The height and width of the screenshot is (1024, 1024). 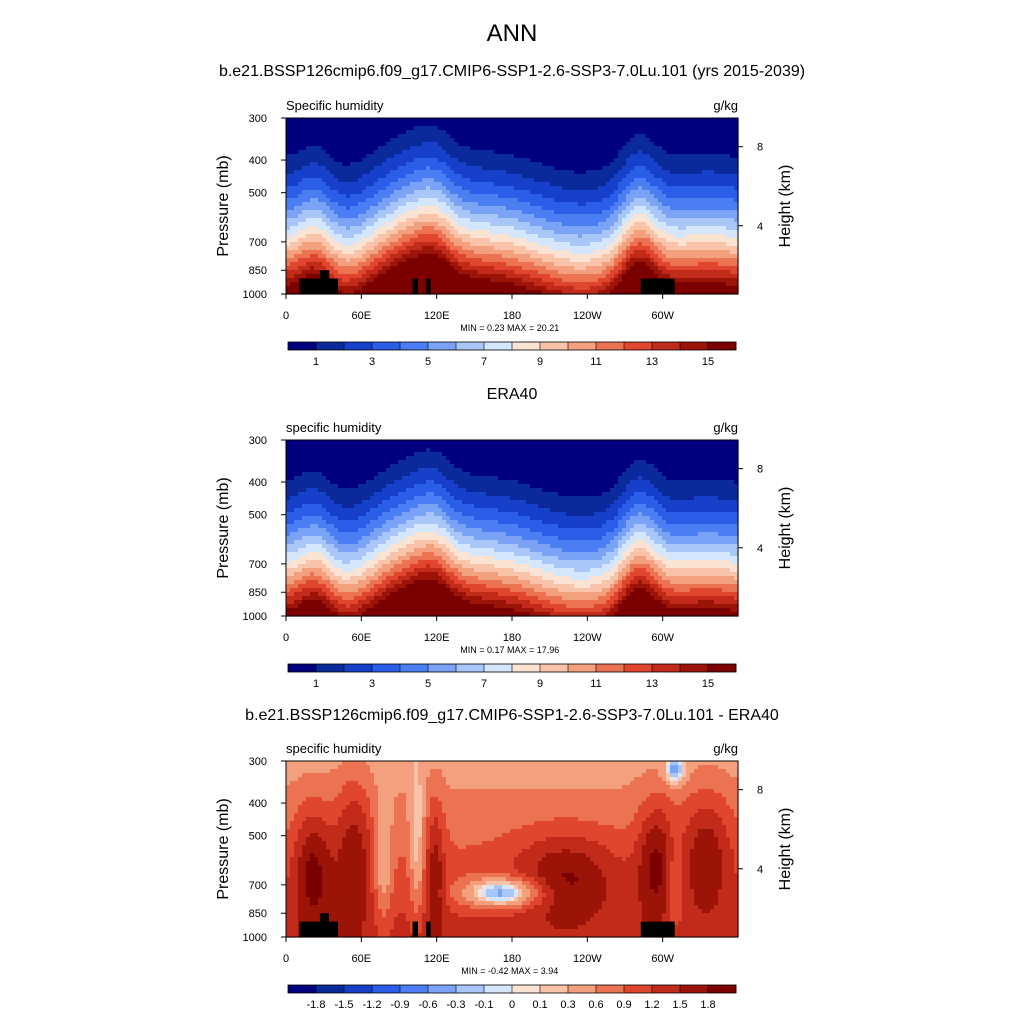 I want to click on contour-field-model, so click(x=512, y=206).